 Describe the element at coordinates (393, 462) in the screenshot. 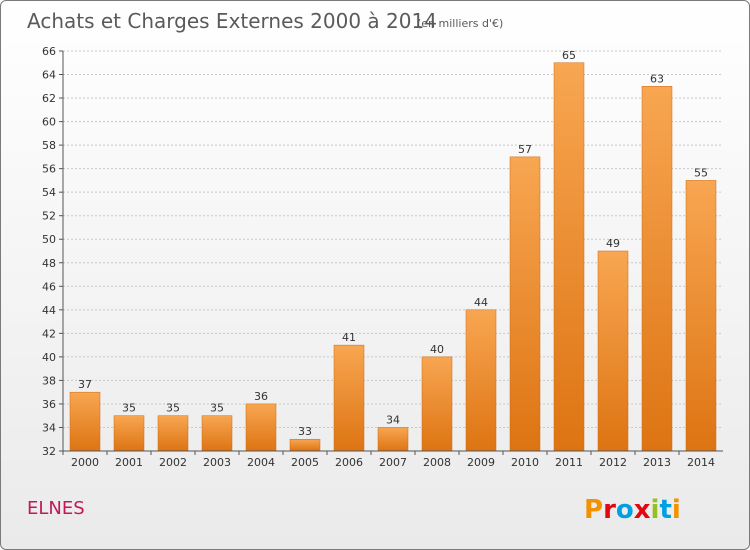

I see `x-tick-label: 2007` at that location.